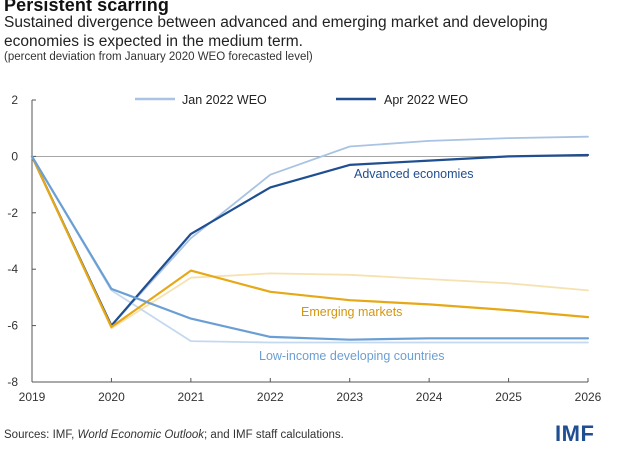 The image size is (620, 452). What do you see at coordinates (414, 174) in the screenshot?
I see `annotation-advanced-economies: Advanced economies` at bounding box center [414, 174].